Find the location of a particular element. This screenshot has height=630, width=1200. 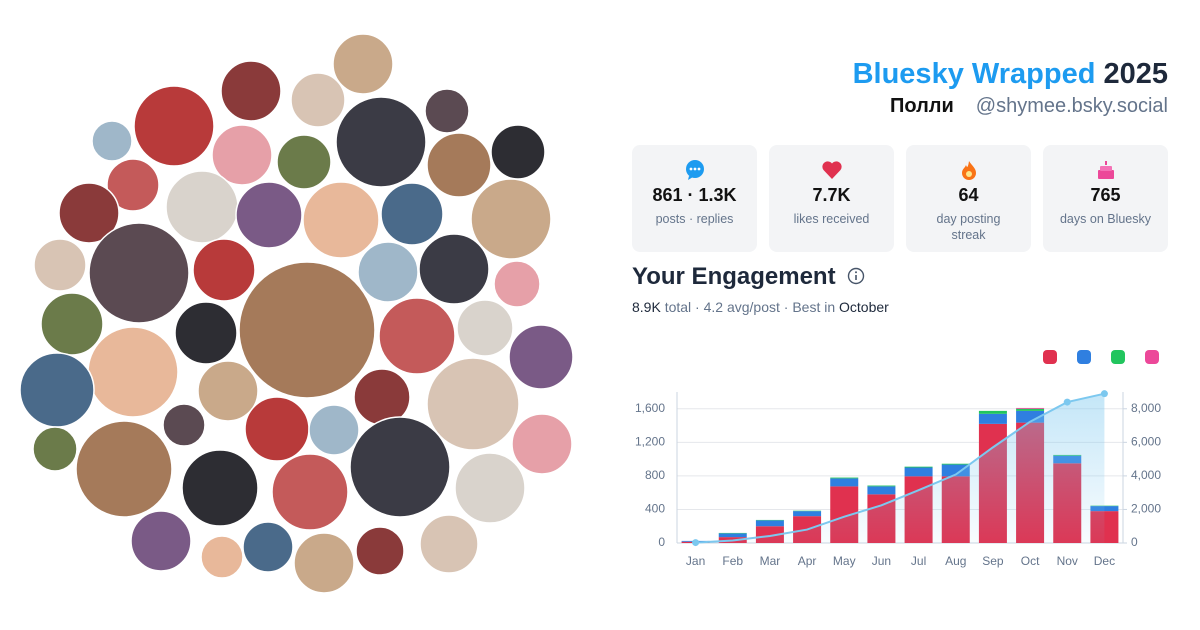

x-tick-label: Dec is located at coordinates (1104, 561).